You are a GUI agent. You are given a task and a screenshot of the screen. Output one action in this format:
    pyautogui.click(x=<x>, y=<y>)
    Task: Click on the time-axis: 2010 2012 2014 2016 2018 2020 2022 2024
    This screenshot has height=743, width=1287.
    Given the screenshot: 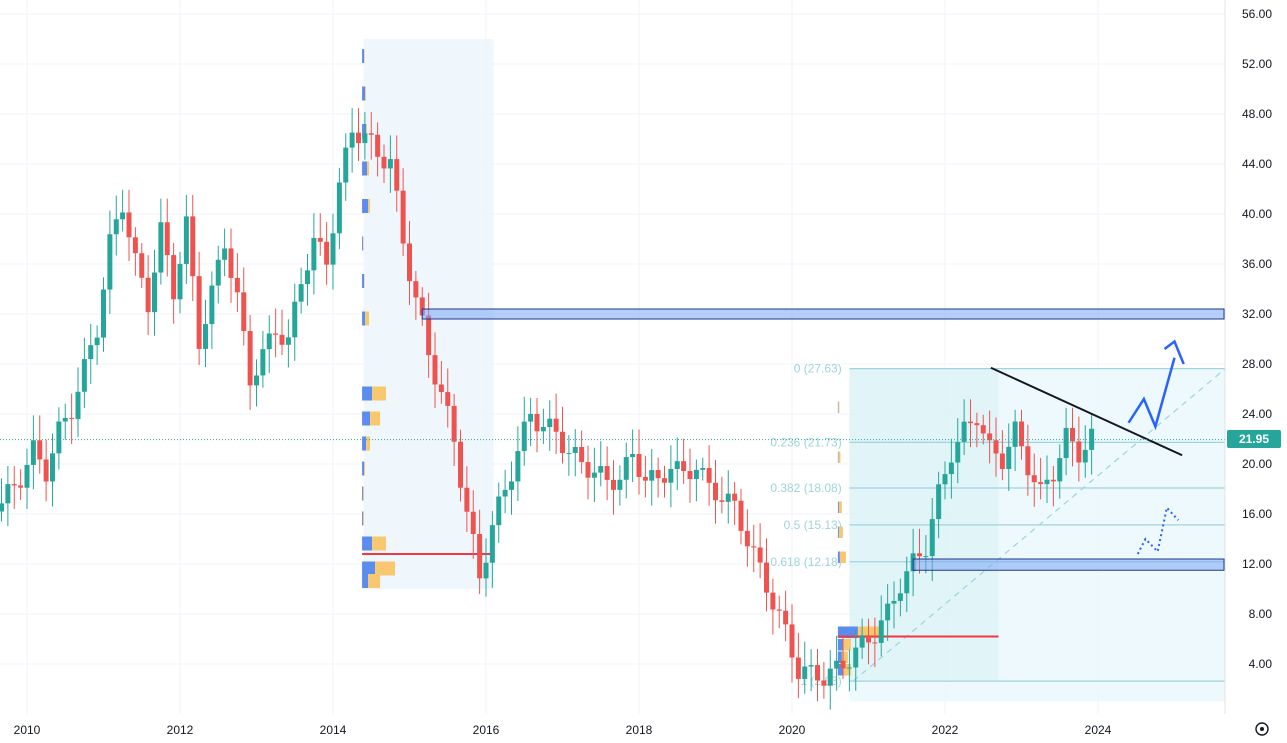 What is the action you would take?
    pyautogui.click(x=563, y=730)
    